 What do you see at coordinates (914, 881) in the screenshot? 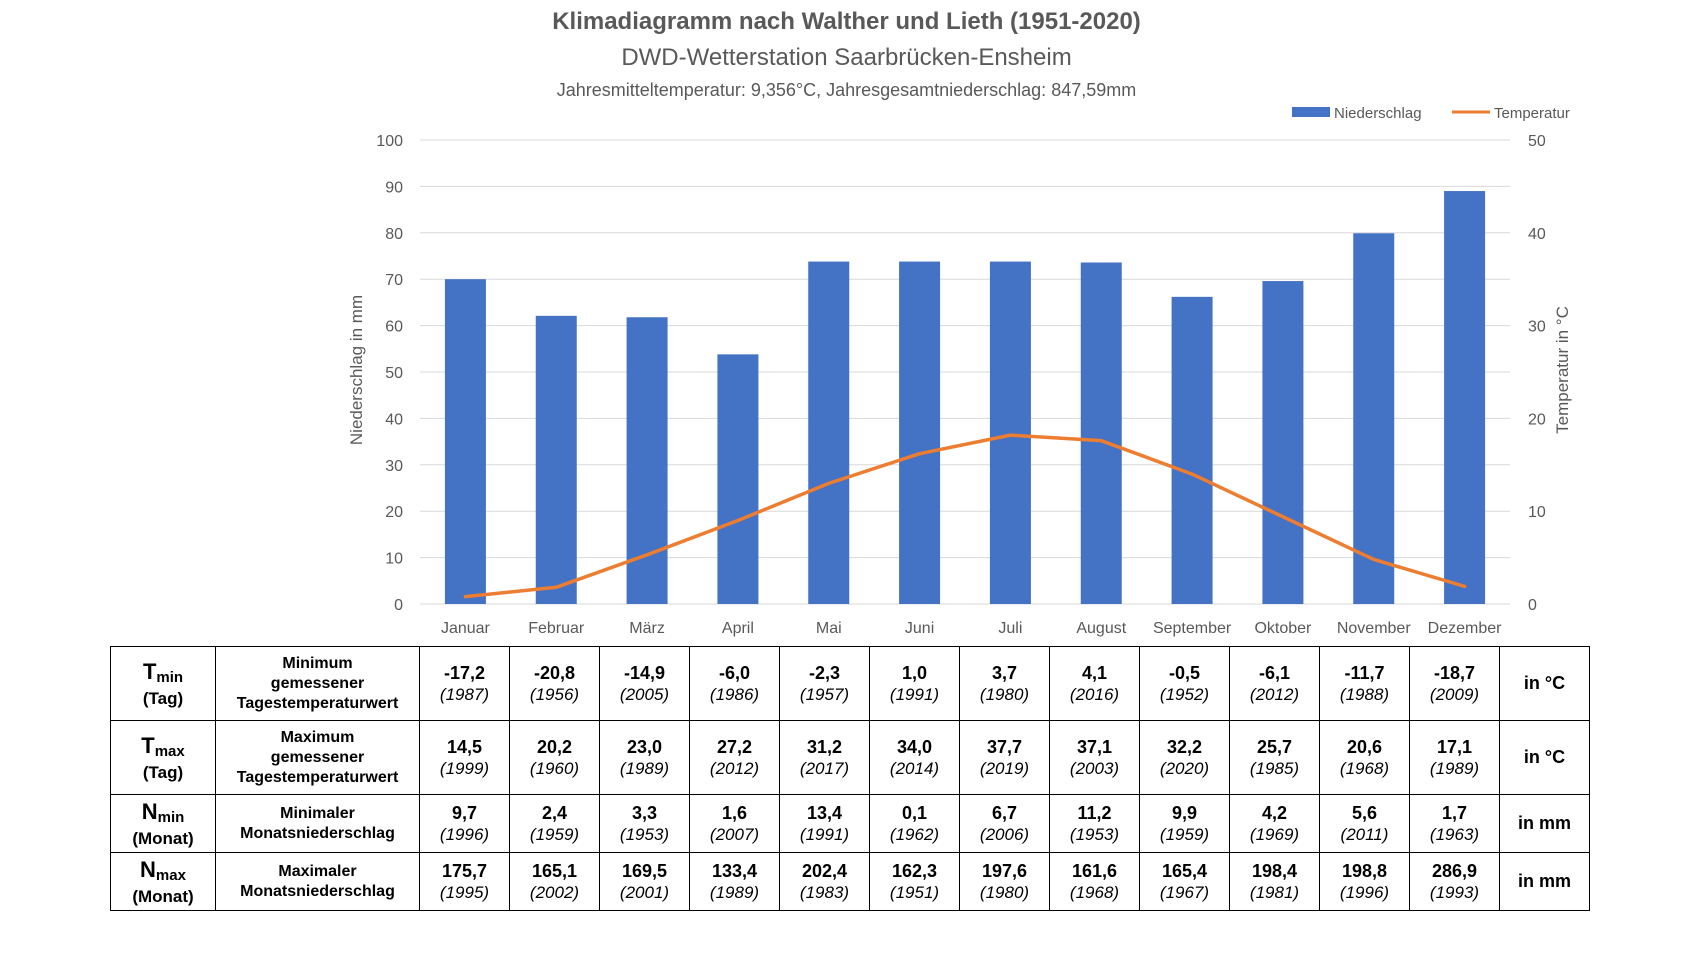
I see `table-cell: 162,3 (1951)` at bounding box center [914, 881].